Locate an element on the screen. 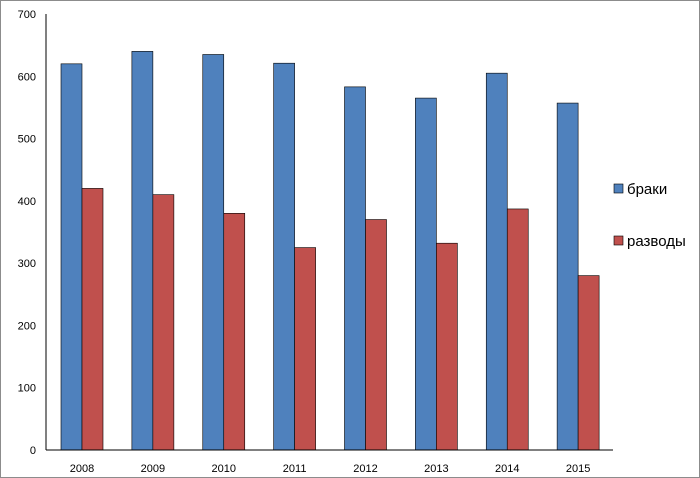 This screenshot has width=700, height=478. y-tick-label: 200 is located at coordinates (27, 326).